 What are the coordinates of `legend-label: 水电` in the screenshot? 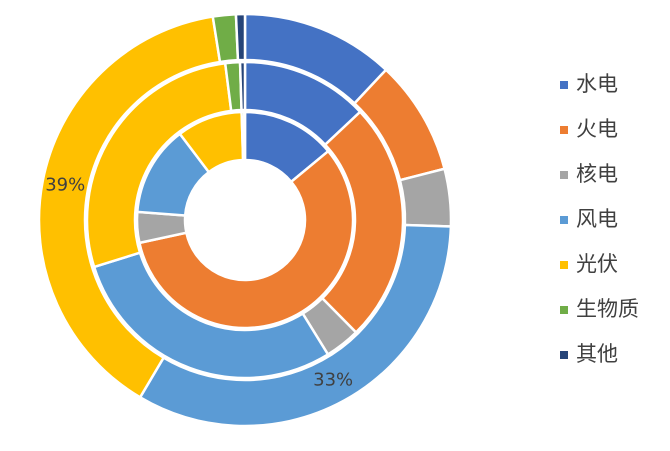 It's located at (597, 84).